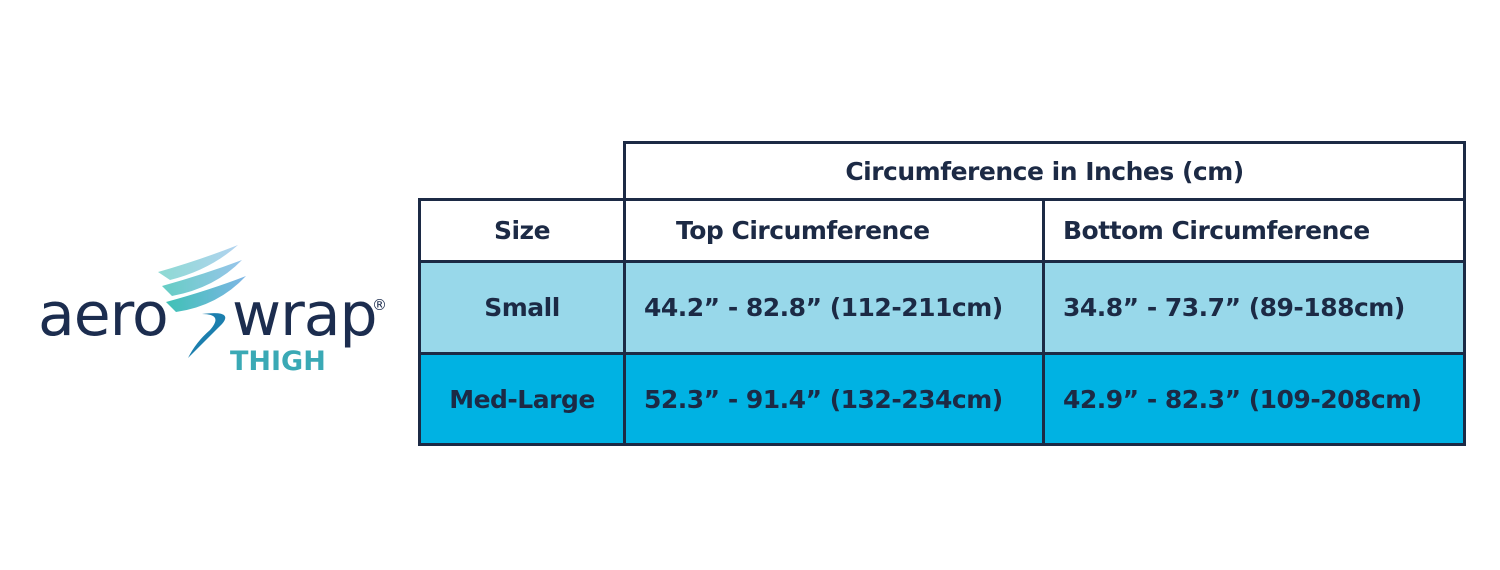 Image resolution: width=1500 pixels, height=570 pixels. Describe the element at coordinates (1254, 307) in the screenshot. I see `table-cell: 34.8” - 73.7” (89-188cm)` at that location.